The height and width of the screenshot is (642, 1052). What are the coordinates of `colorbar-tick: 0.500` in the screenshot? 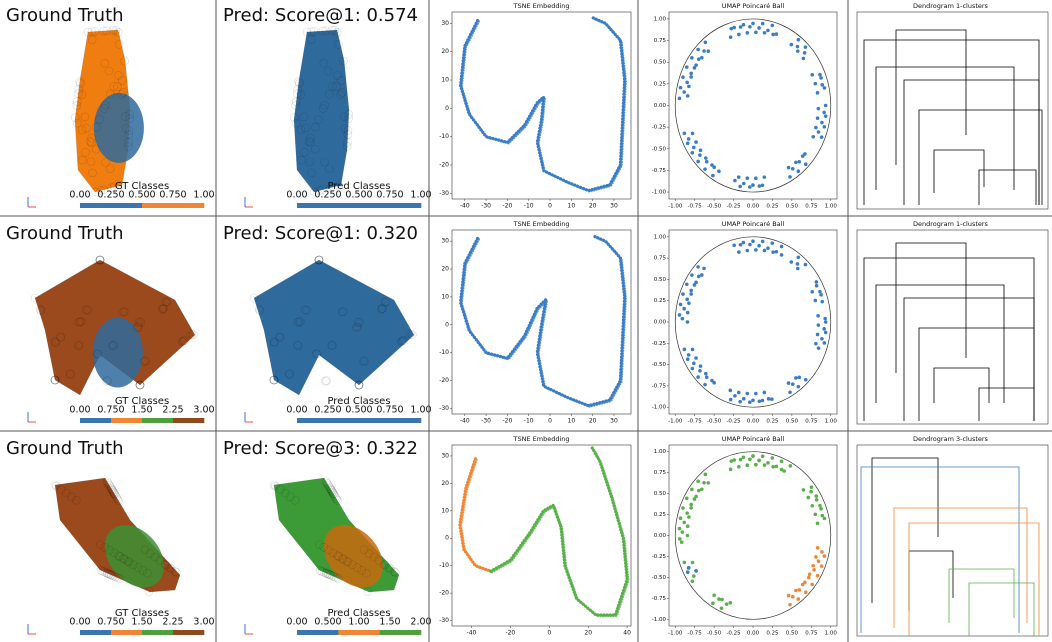 It's located at (358, 410).